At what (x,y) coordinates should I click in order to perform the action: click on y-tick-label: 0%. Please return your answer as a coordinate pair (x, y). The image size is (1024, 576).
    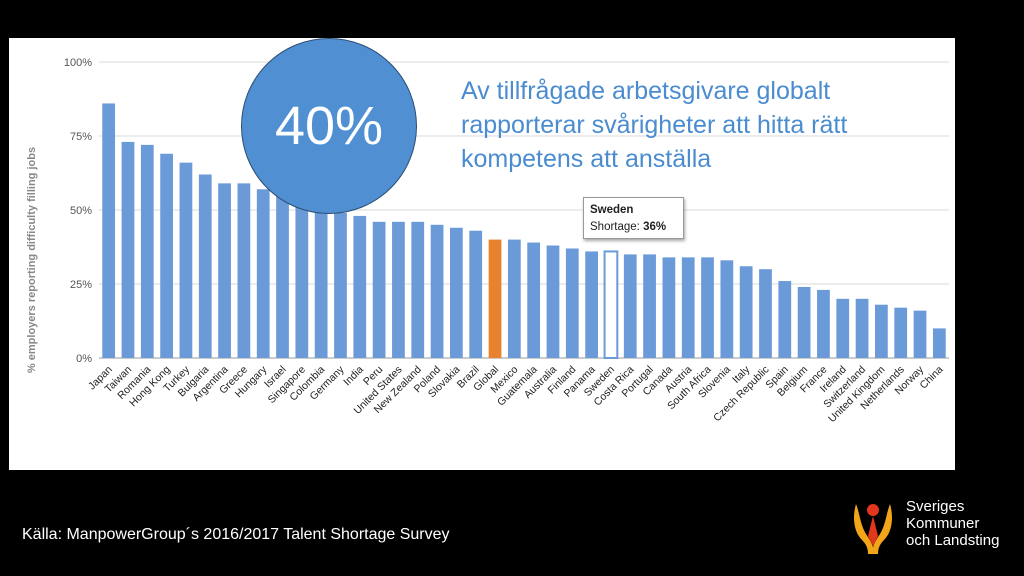
    Looking at the image, I should click on (84, 359).